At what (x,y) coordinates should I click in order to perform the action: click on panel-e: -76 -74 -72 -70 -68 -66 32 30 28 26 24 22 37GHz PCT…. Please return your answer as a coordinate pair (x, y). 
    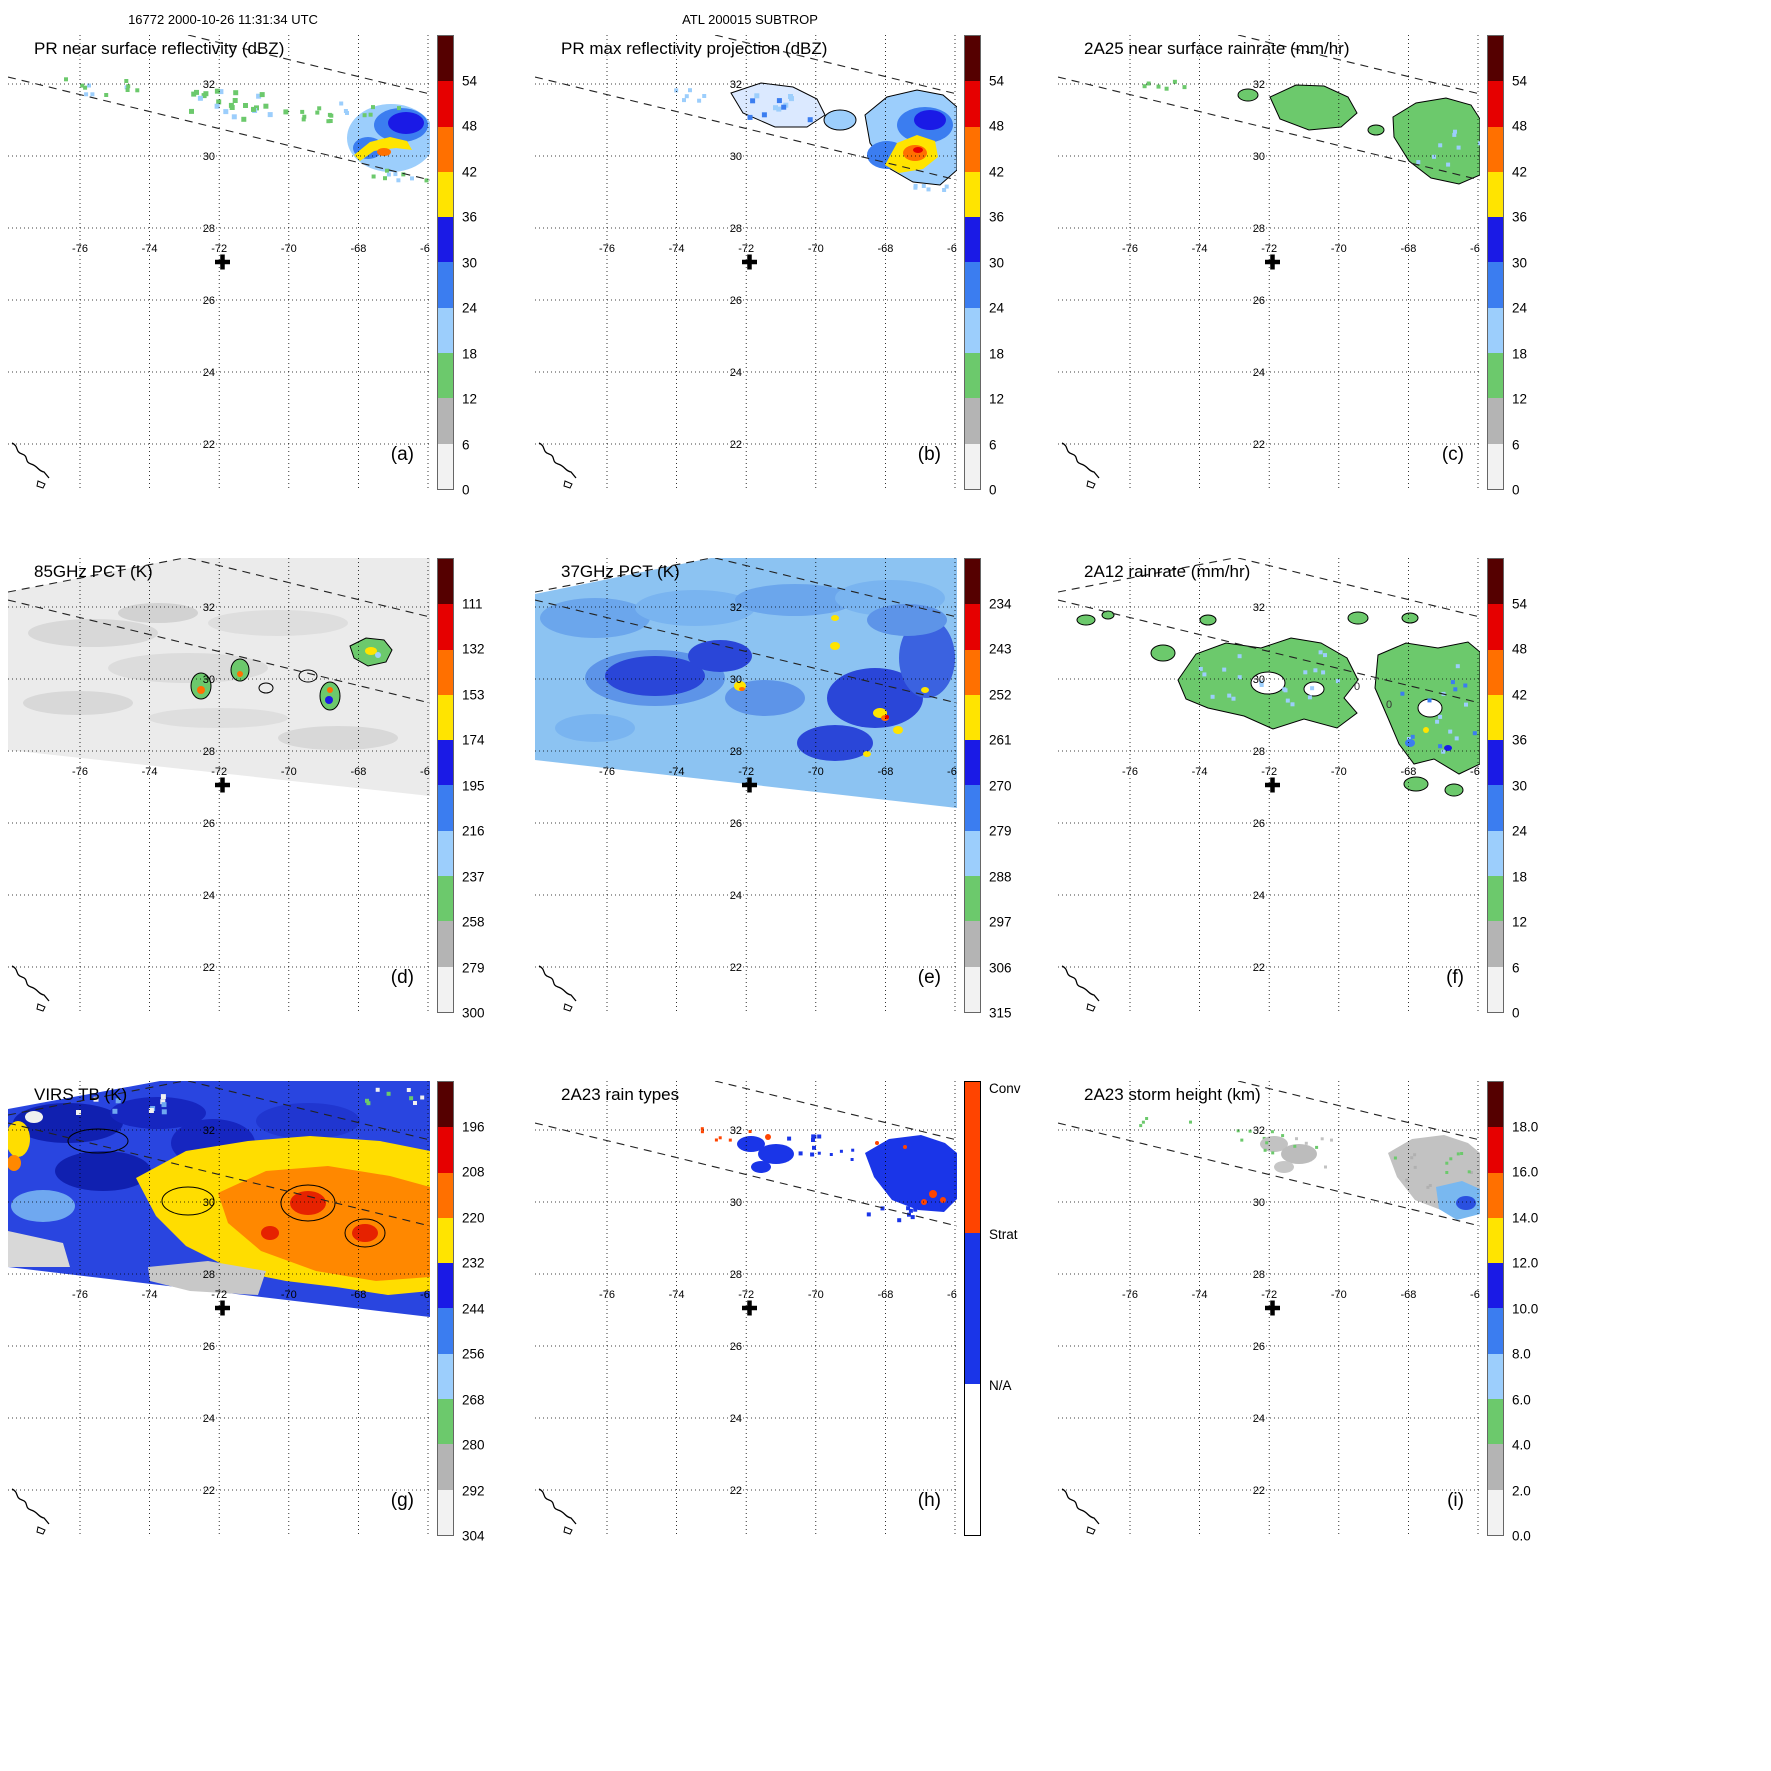
    Looking at the image, I should click on (787, 814).